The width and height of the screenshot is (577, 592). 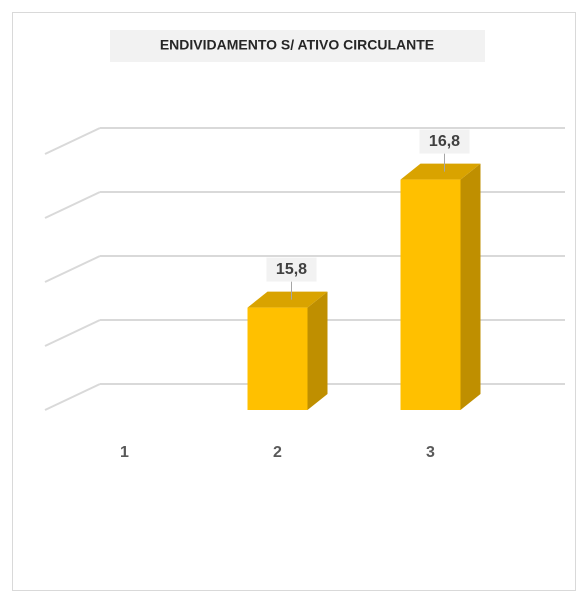 I want to click on chart-title: ENDIVIDAMENTO S/ ATIVO CIRCULANTE, so click(x=297, y=45).